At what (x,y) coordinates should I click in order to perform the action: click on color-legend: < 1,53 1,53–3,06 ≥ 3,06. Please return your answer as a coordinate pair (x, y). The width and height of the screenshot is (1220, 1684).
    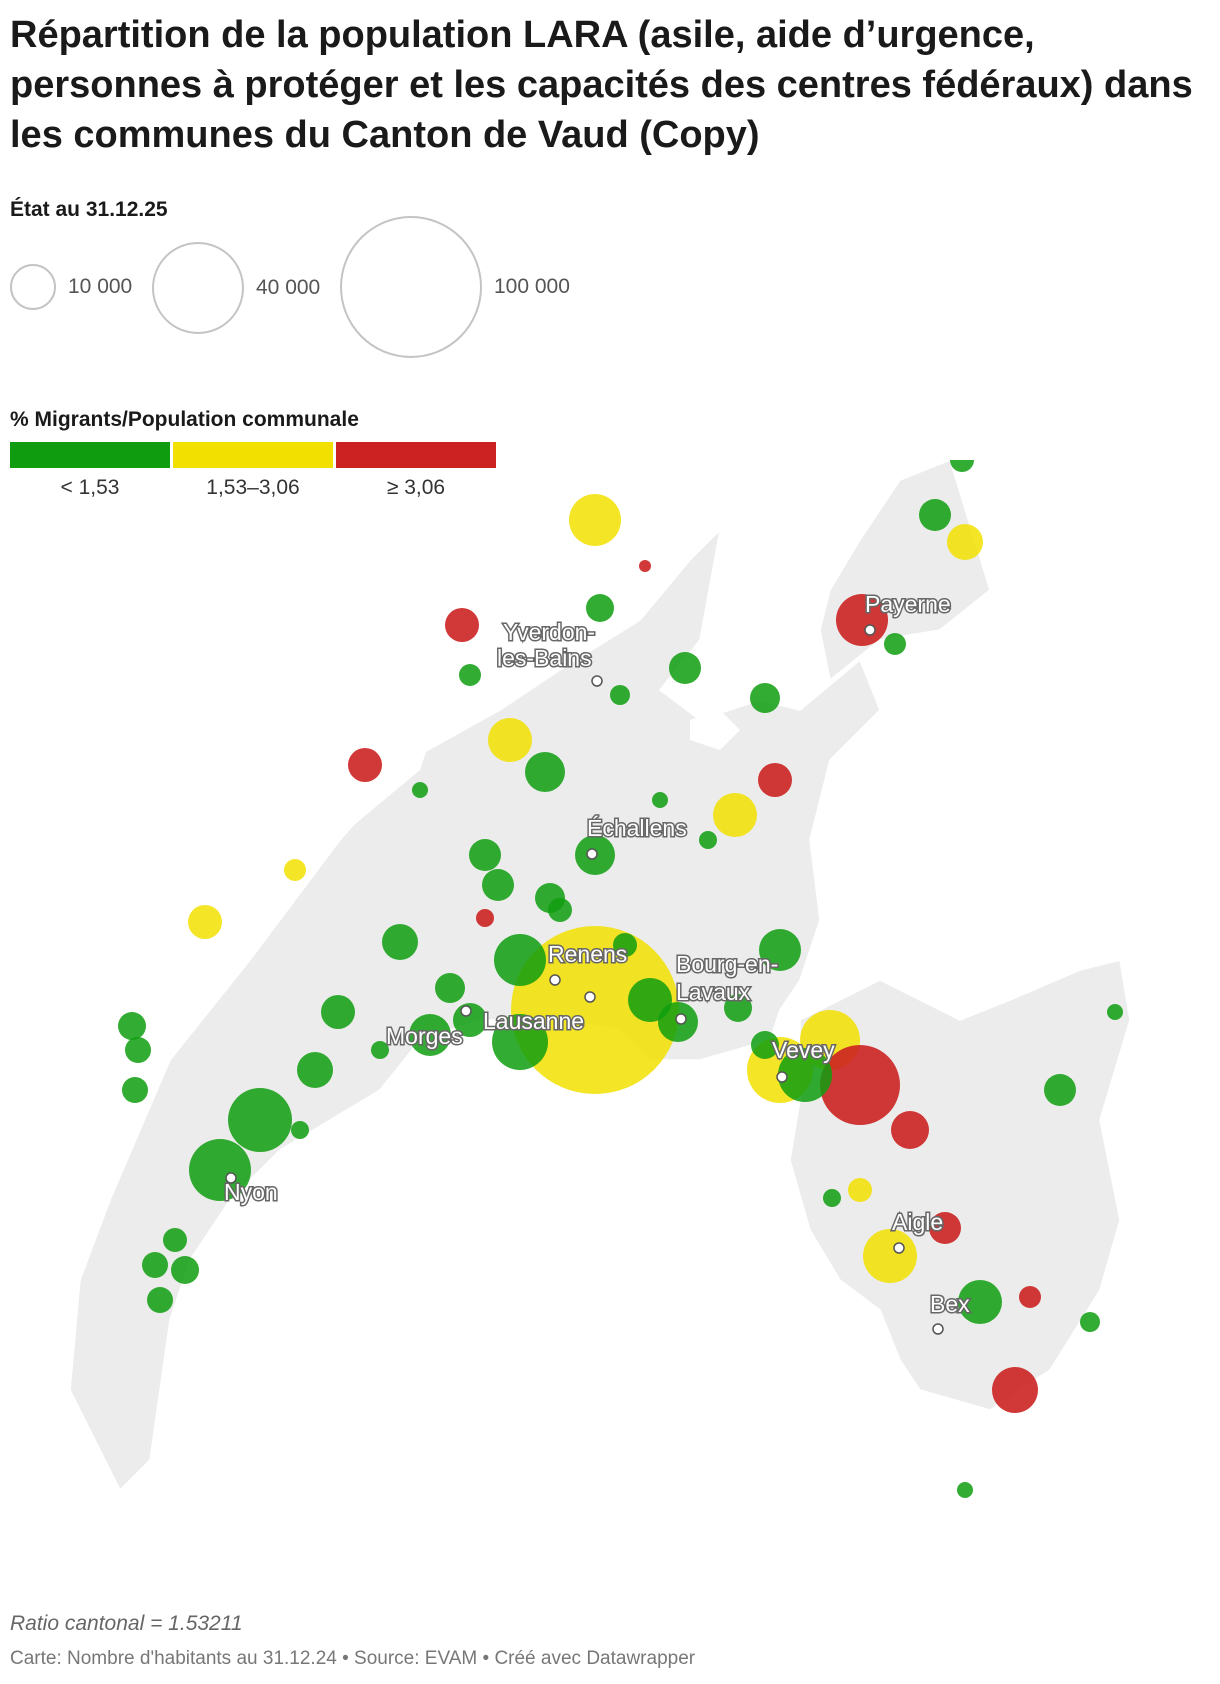
    Looking at the image, I should click on (253, 472).